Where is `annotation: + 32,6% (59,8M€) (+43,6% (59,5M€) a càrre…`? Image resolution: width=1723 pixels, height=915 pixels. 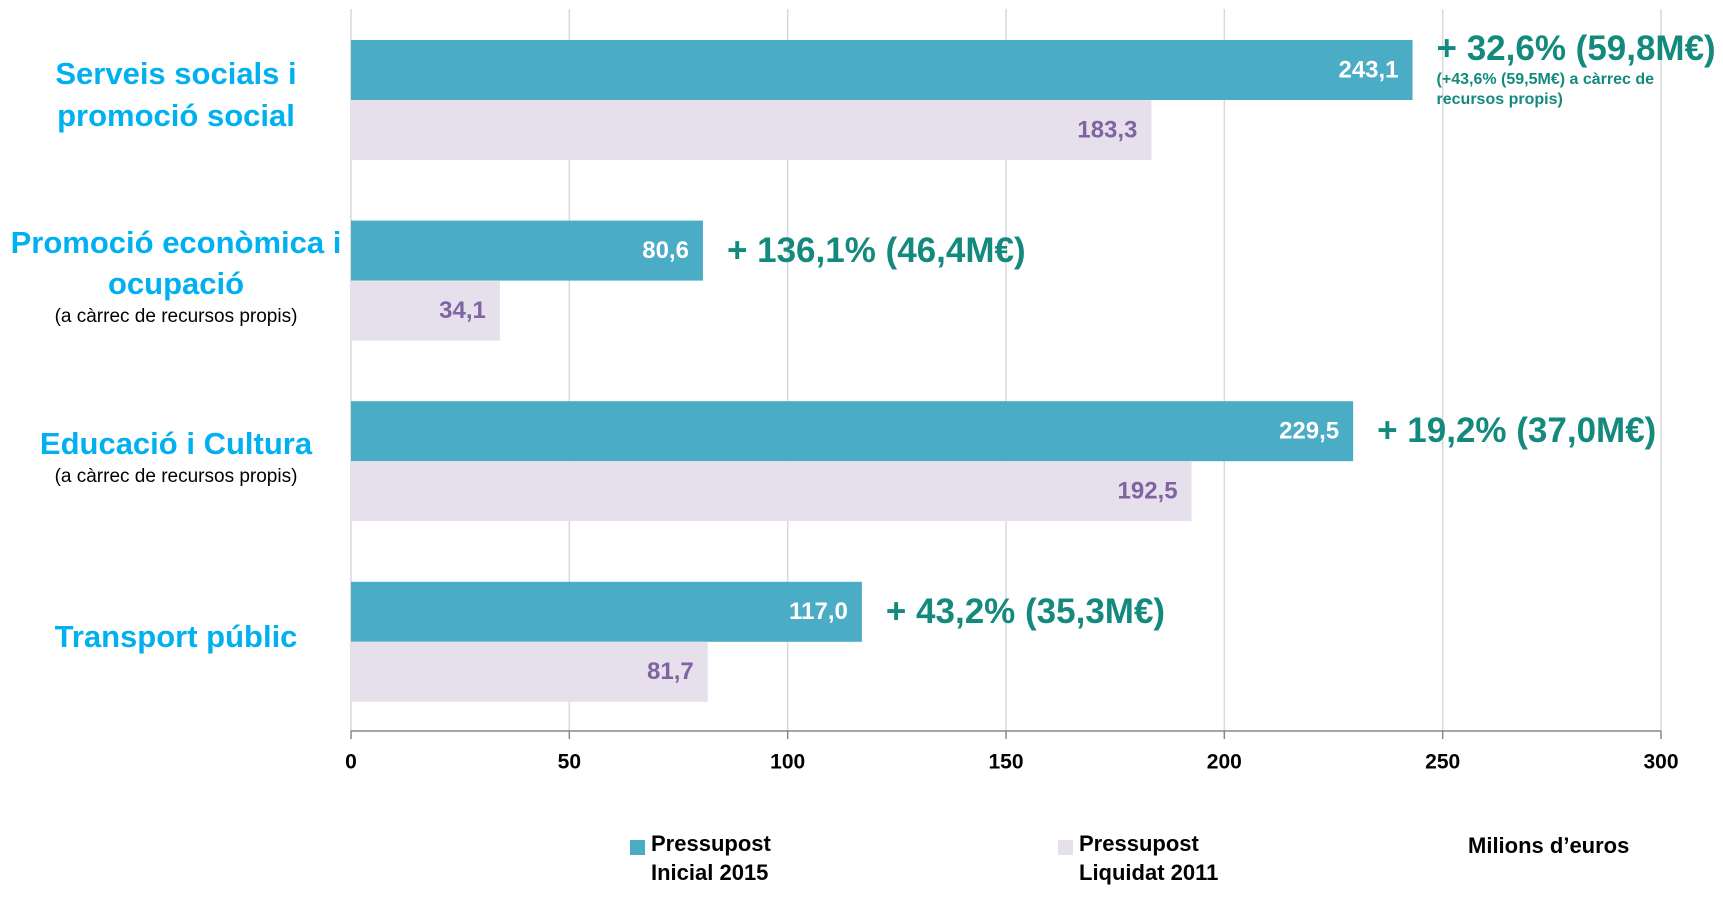
annotation: + 32,6% (59,8M€) (+43,6% (59,5M€) a càrre… is located at coordinates (1576, 69).